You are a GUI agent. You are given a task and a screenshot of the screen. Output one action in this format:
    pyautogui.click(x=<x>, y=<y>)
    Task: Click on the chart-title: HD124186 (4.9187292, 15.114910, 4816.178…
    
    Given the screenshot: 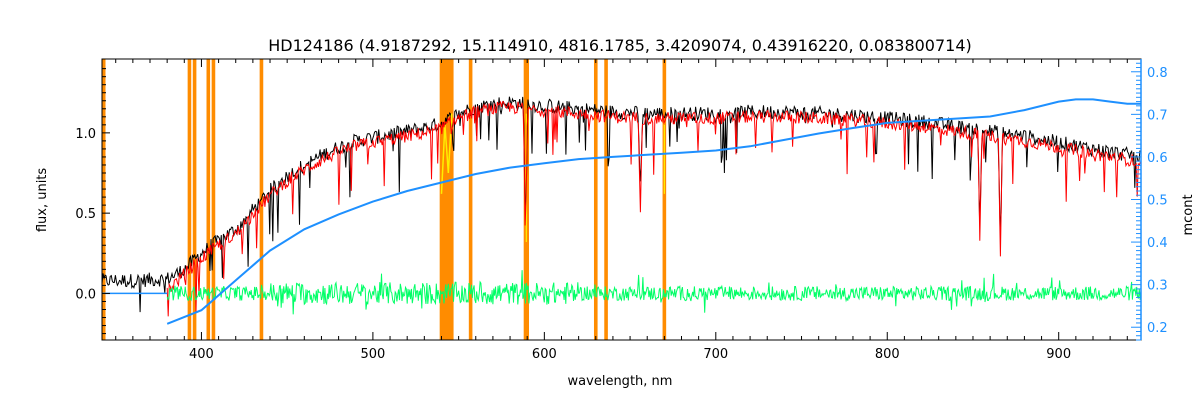 What is the action you would take?
    pyautogui.click(x=620, y=45)
    